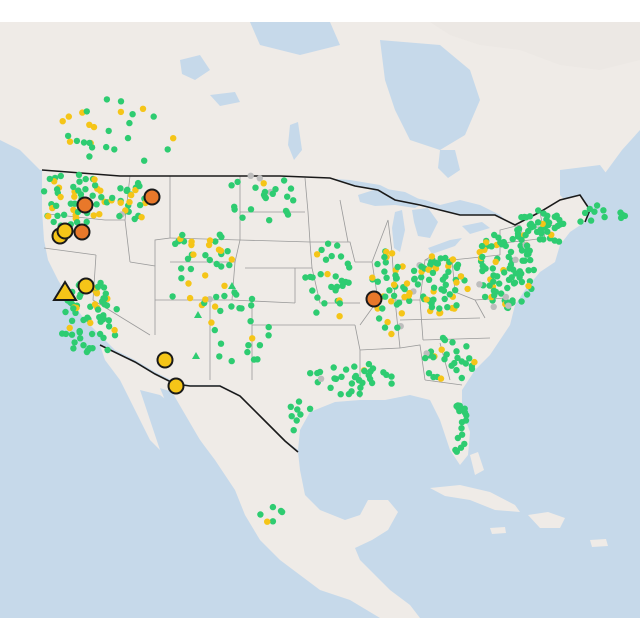  Describe the element at coordinates (196, 355) in the screenshot. I see `station-triangle-good` at that location.